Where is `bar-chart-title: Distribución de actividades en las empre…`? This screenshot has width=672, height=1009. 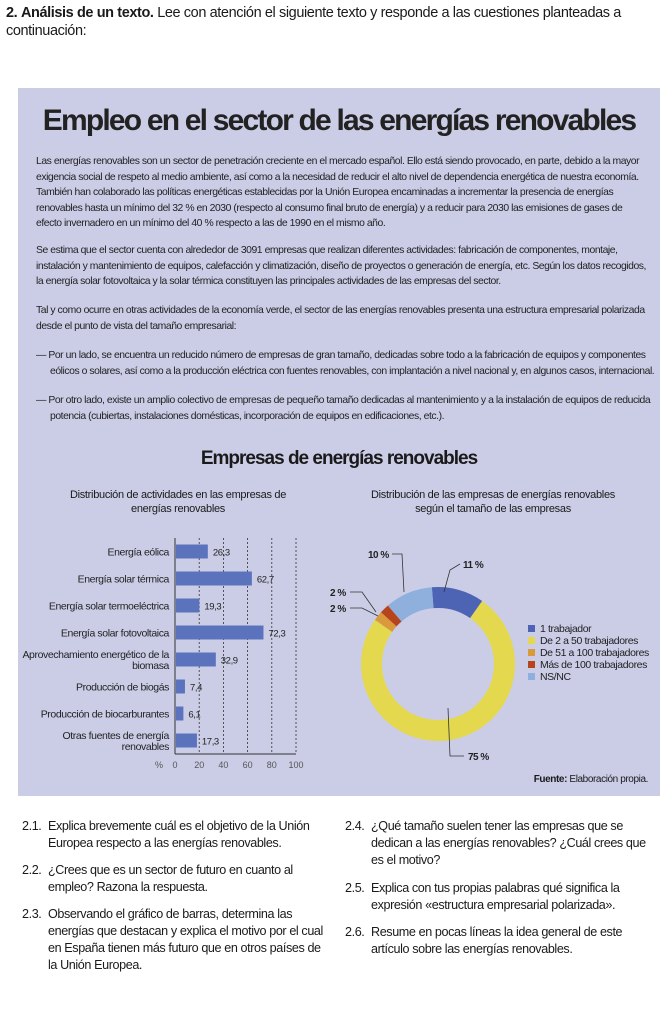
bar-chart-title: Distribución de actividades en las empre… is located at coordinates (178, 502).